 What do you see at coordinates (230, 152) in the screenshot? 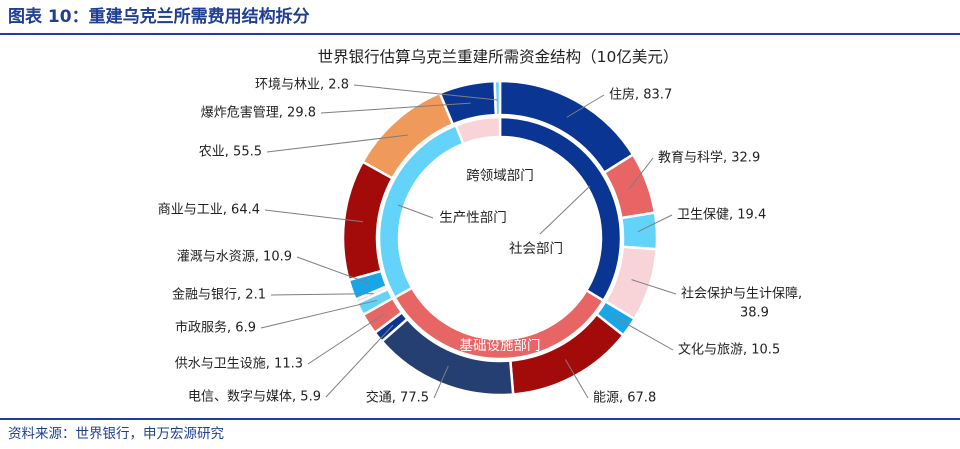
I see `outer-label-13: 农业, 55.5` at bounding box center [230, 152].